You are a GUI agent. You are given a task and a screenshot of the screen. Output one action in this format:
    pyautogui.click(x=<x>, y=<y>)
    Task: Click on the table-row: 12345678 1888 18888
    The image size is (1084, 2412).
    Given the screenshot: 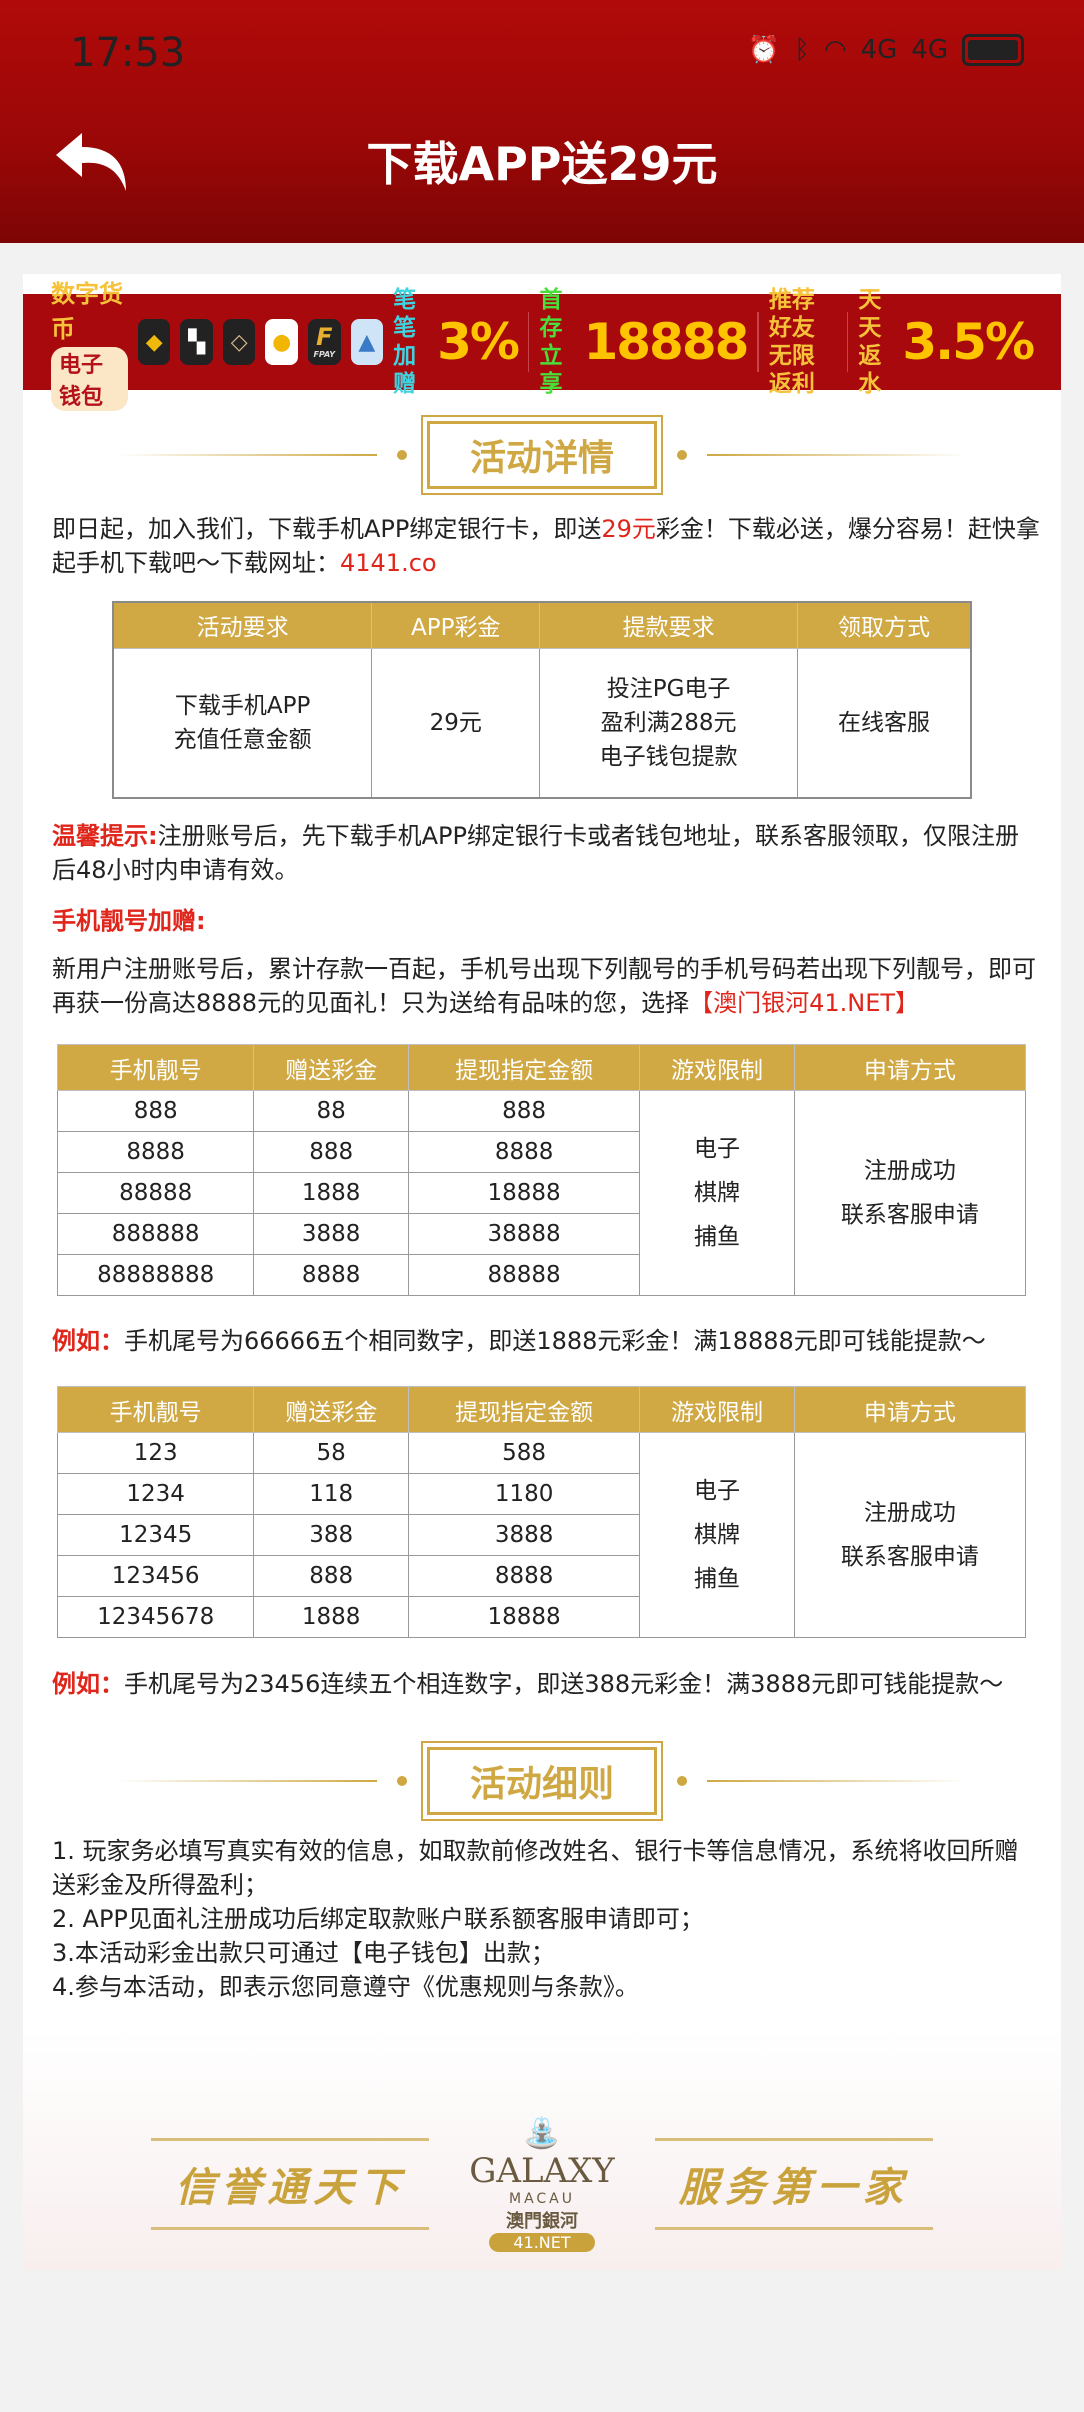 What is the action you would take?
    pyautogui.click(x=541, y=1617)
    